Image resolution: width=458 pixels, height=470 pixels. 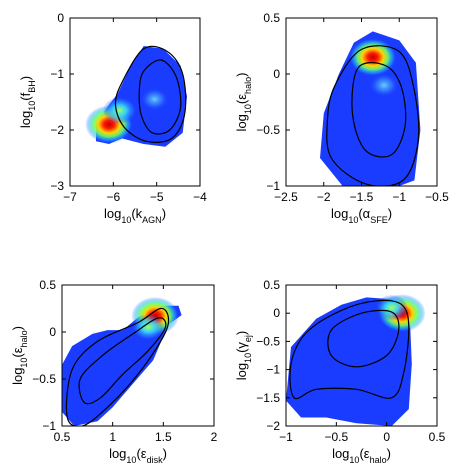 What do you see at coordinates (324, 197) in the screenshot?
I see `x-tick-label: −2` at bounding box center [324, 197].